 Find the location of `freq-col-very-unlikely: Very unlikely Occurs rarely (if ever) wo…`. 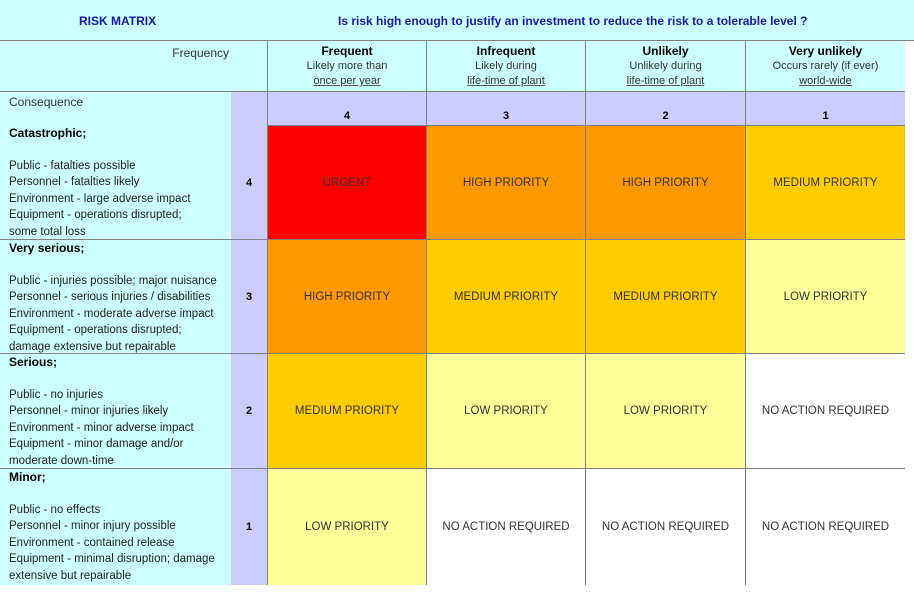

freq-col-very-unlikely: Very unlikely Occurs rarely (if ever) wo… is located at coordinates (825, 66).